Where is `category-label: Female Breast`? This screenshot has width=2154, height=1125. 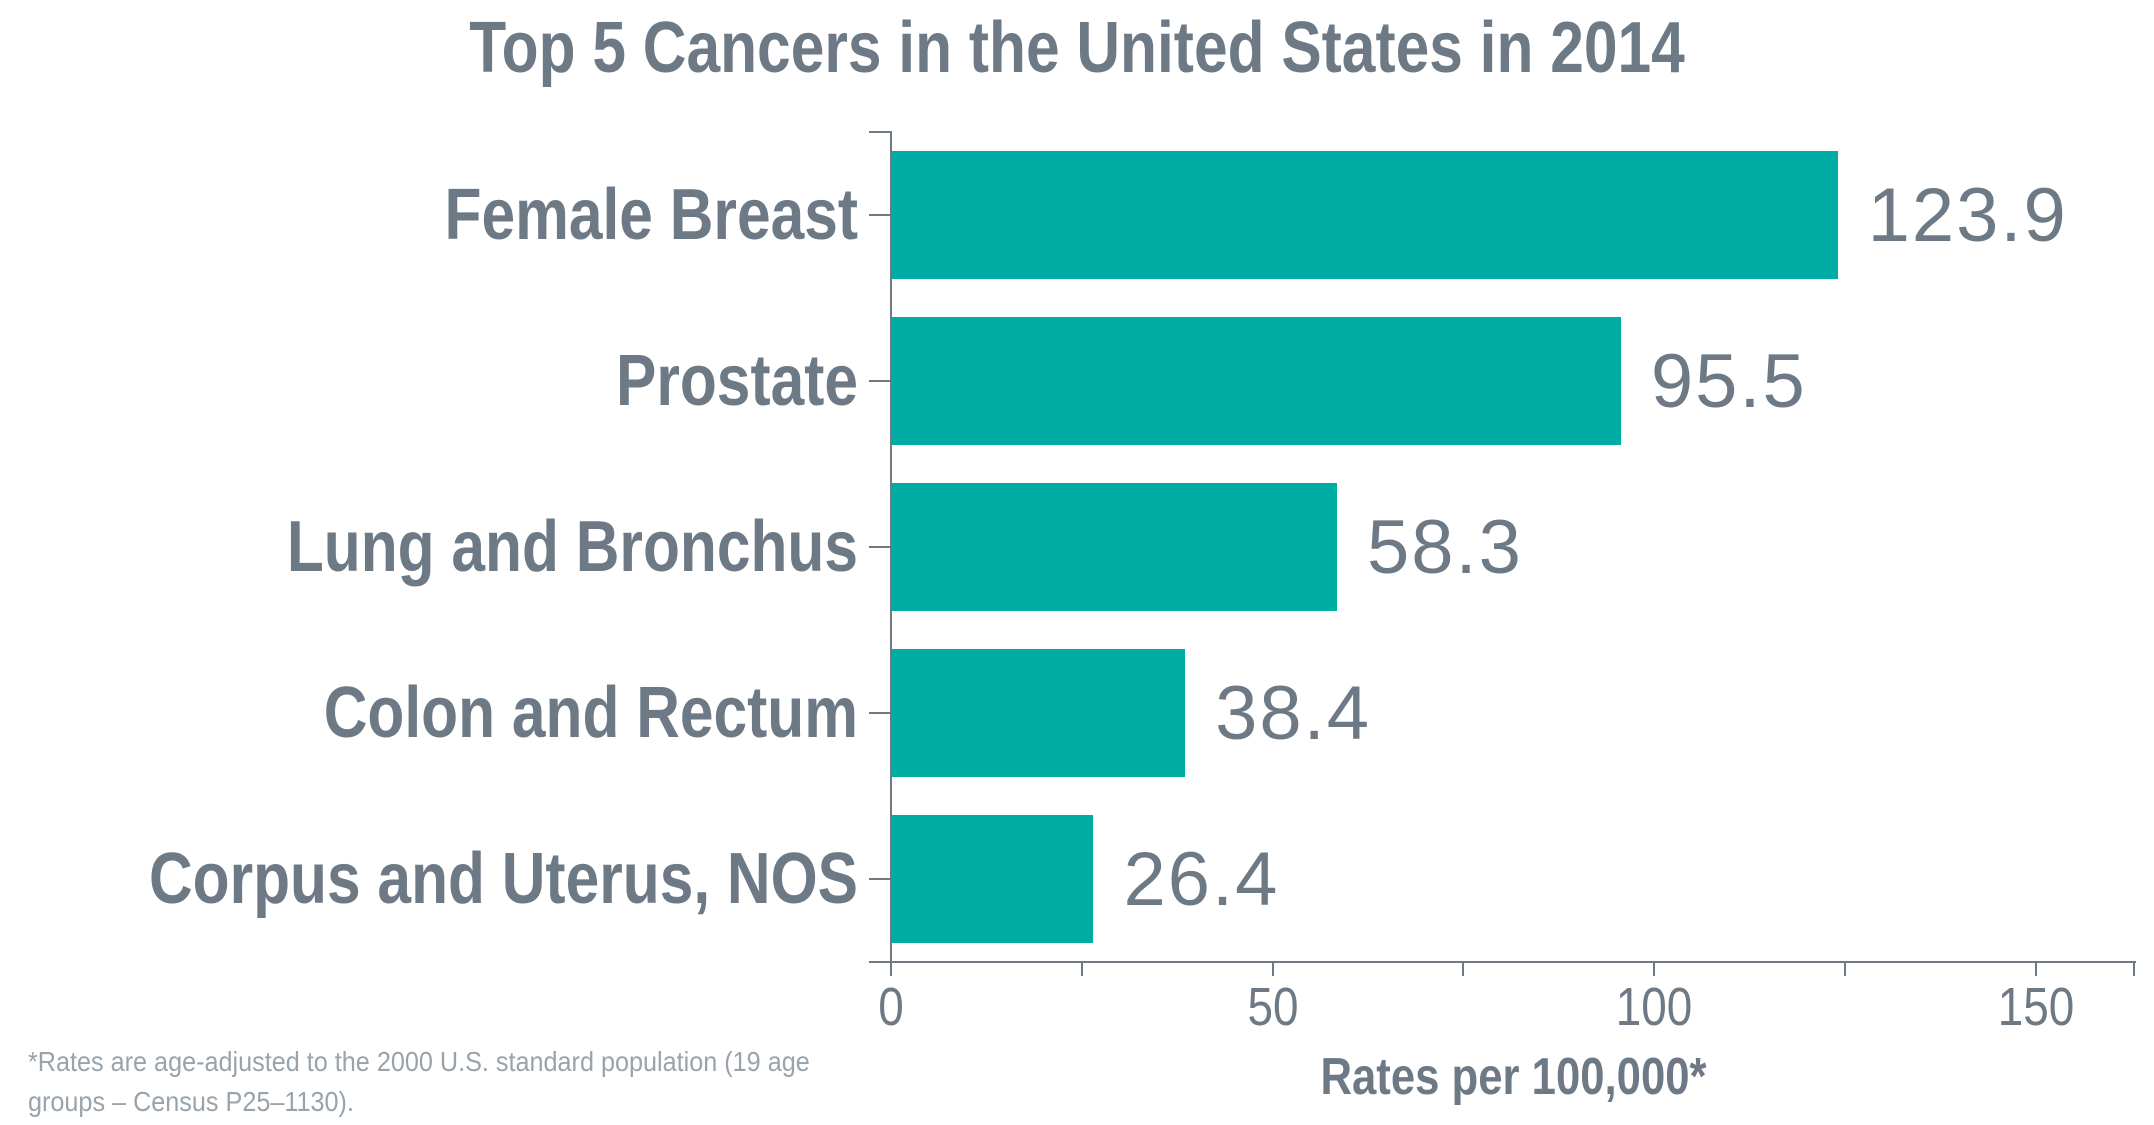
category-label: Female Breast is located at coordinates (651, 215).